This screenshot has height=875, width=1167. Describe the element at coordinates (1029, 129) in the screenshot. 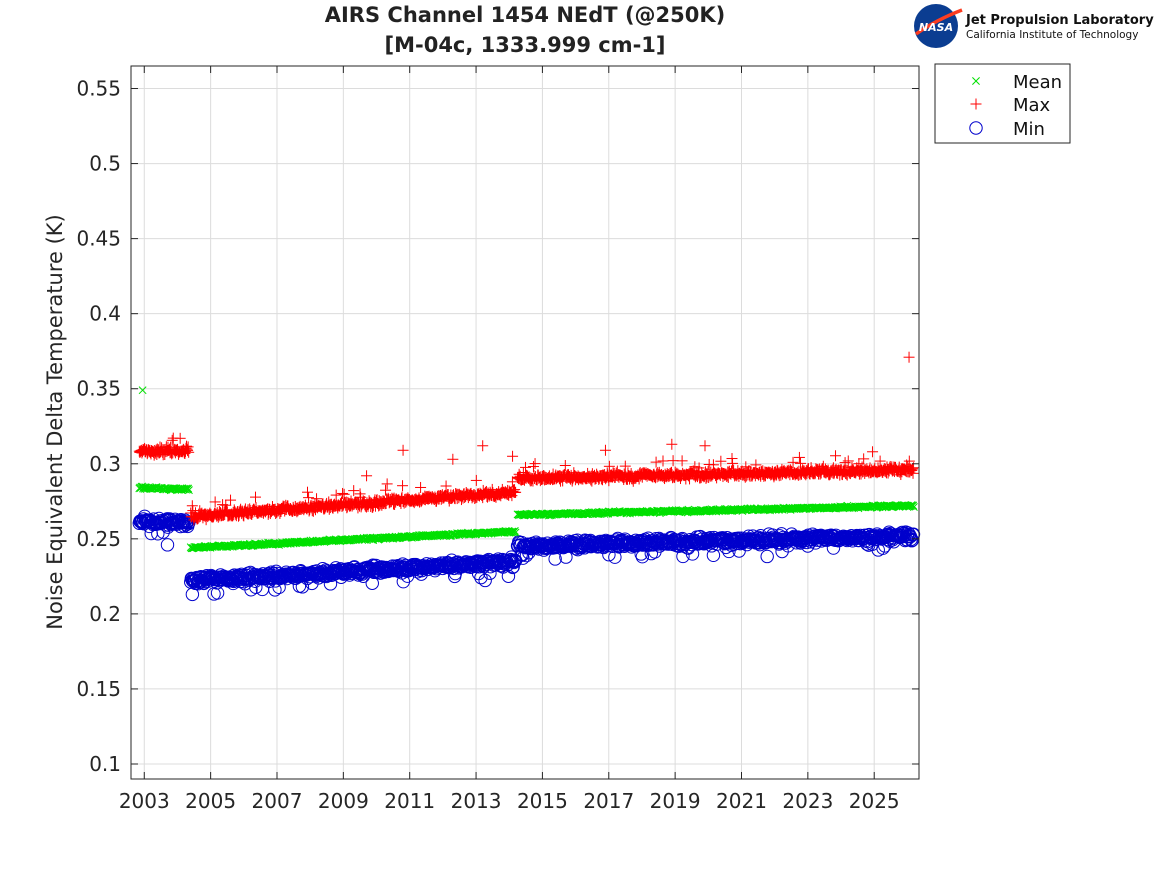

I see `legend-label-min: Min` at that location.